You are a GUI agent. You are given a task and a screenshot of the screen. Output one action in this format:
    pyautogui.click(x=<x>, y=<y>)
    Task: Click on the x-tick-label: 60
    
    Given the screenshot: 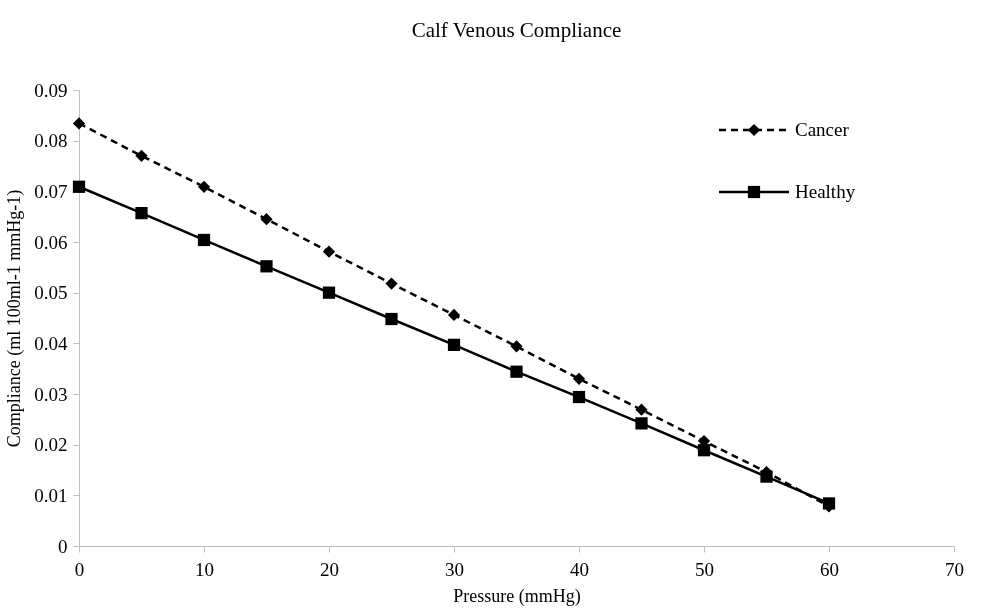 What is the action you would take?
    pyautogui.click(x=829, y=569)
    